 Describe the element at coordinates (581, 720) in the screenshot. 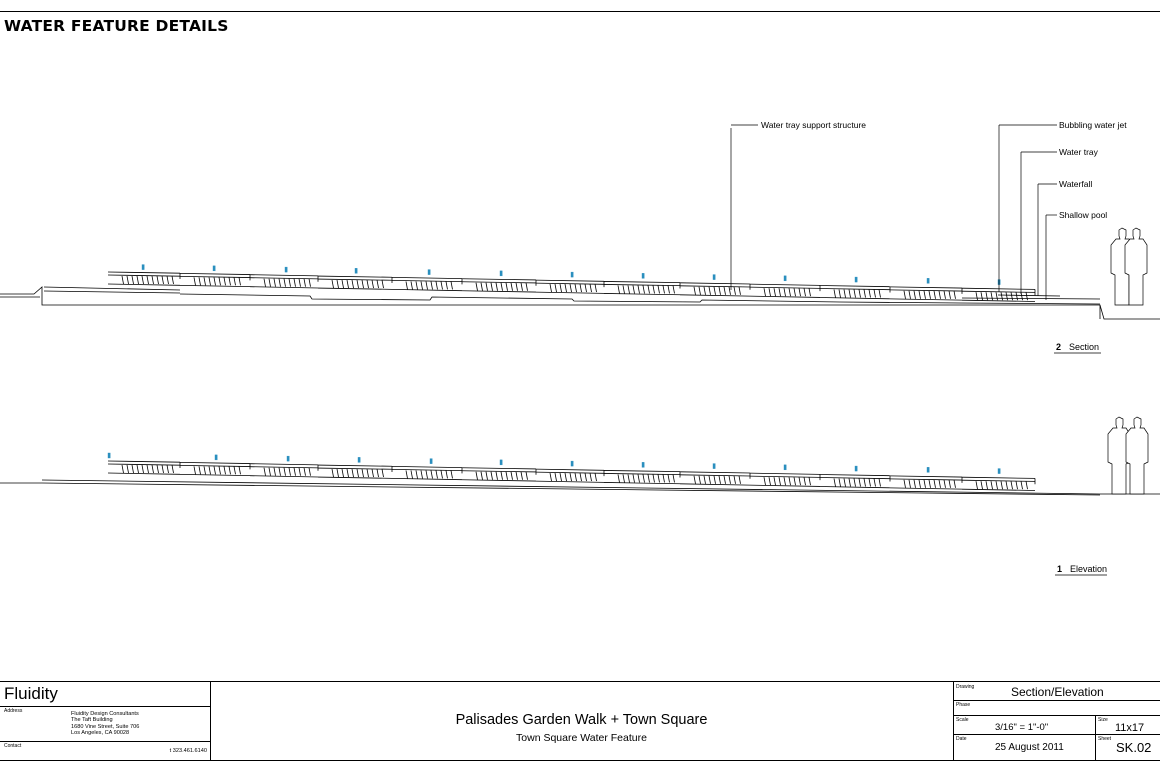

I see `project-title: Palisades Garden Walk + Town Square` at that location.